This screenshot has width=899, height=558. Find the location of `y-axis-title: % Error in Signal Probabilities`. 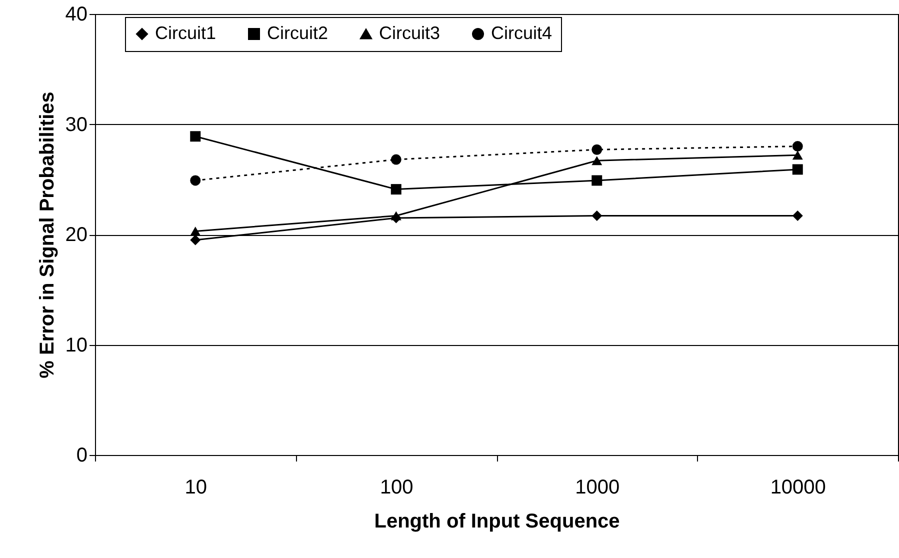

y-axis-title: % Error in Signal Probabilities is located at coordinates (47, 235).